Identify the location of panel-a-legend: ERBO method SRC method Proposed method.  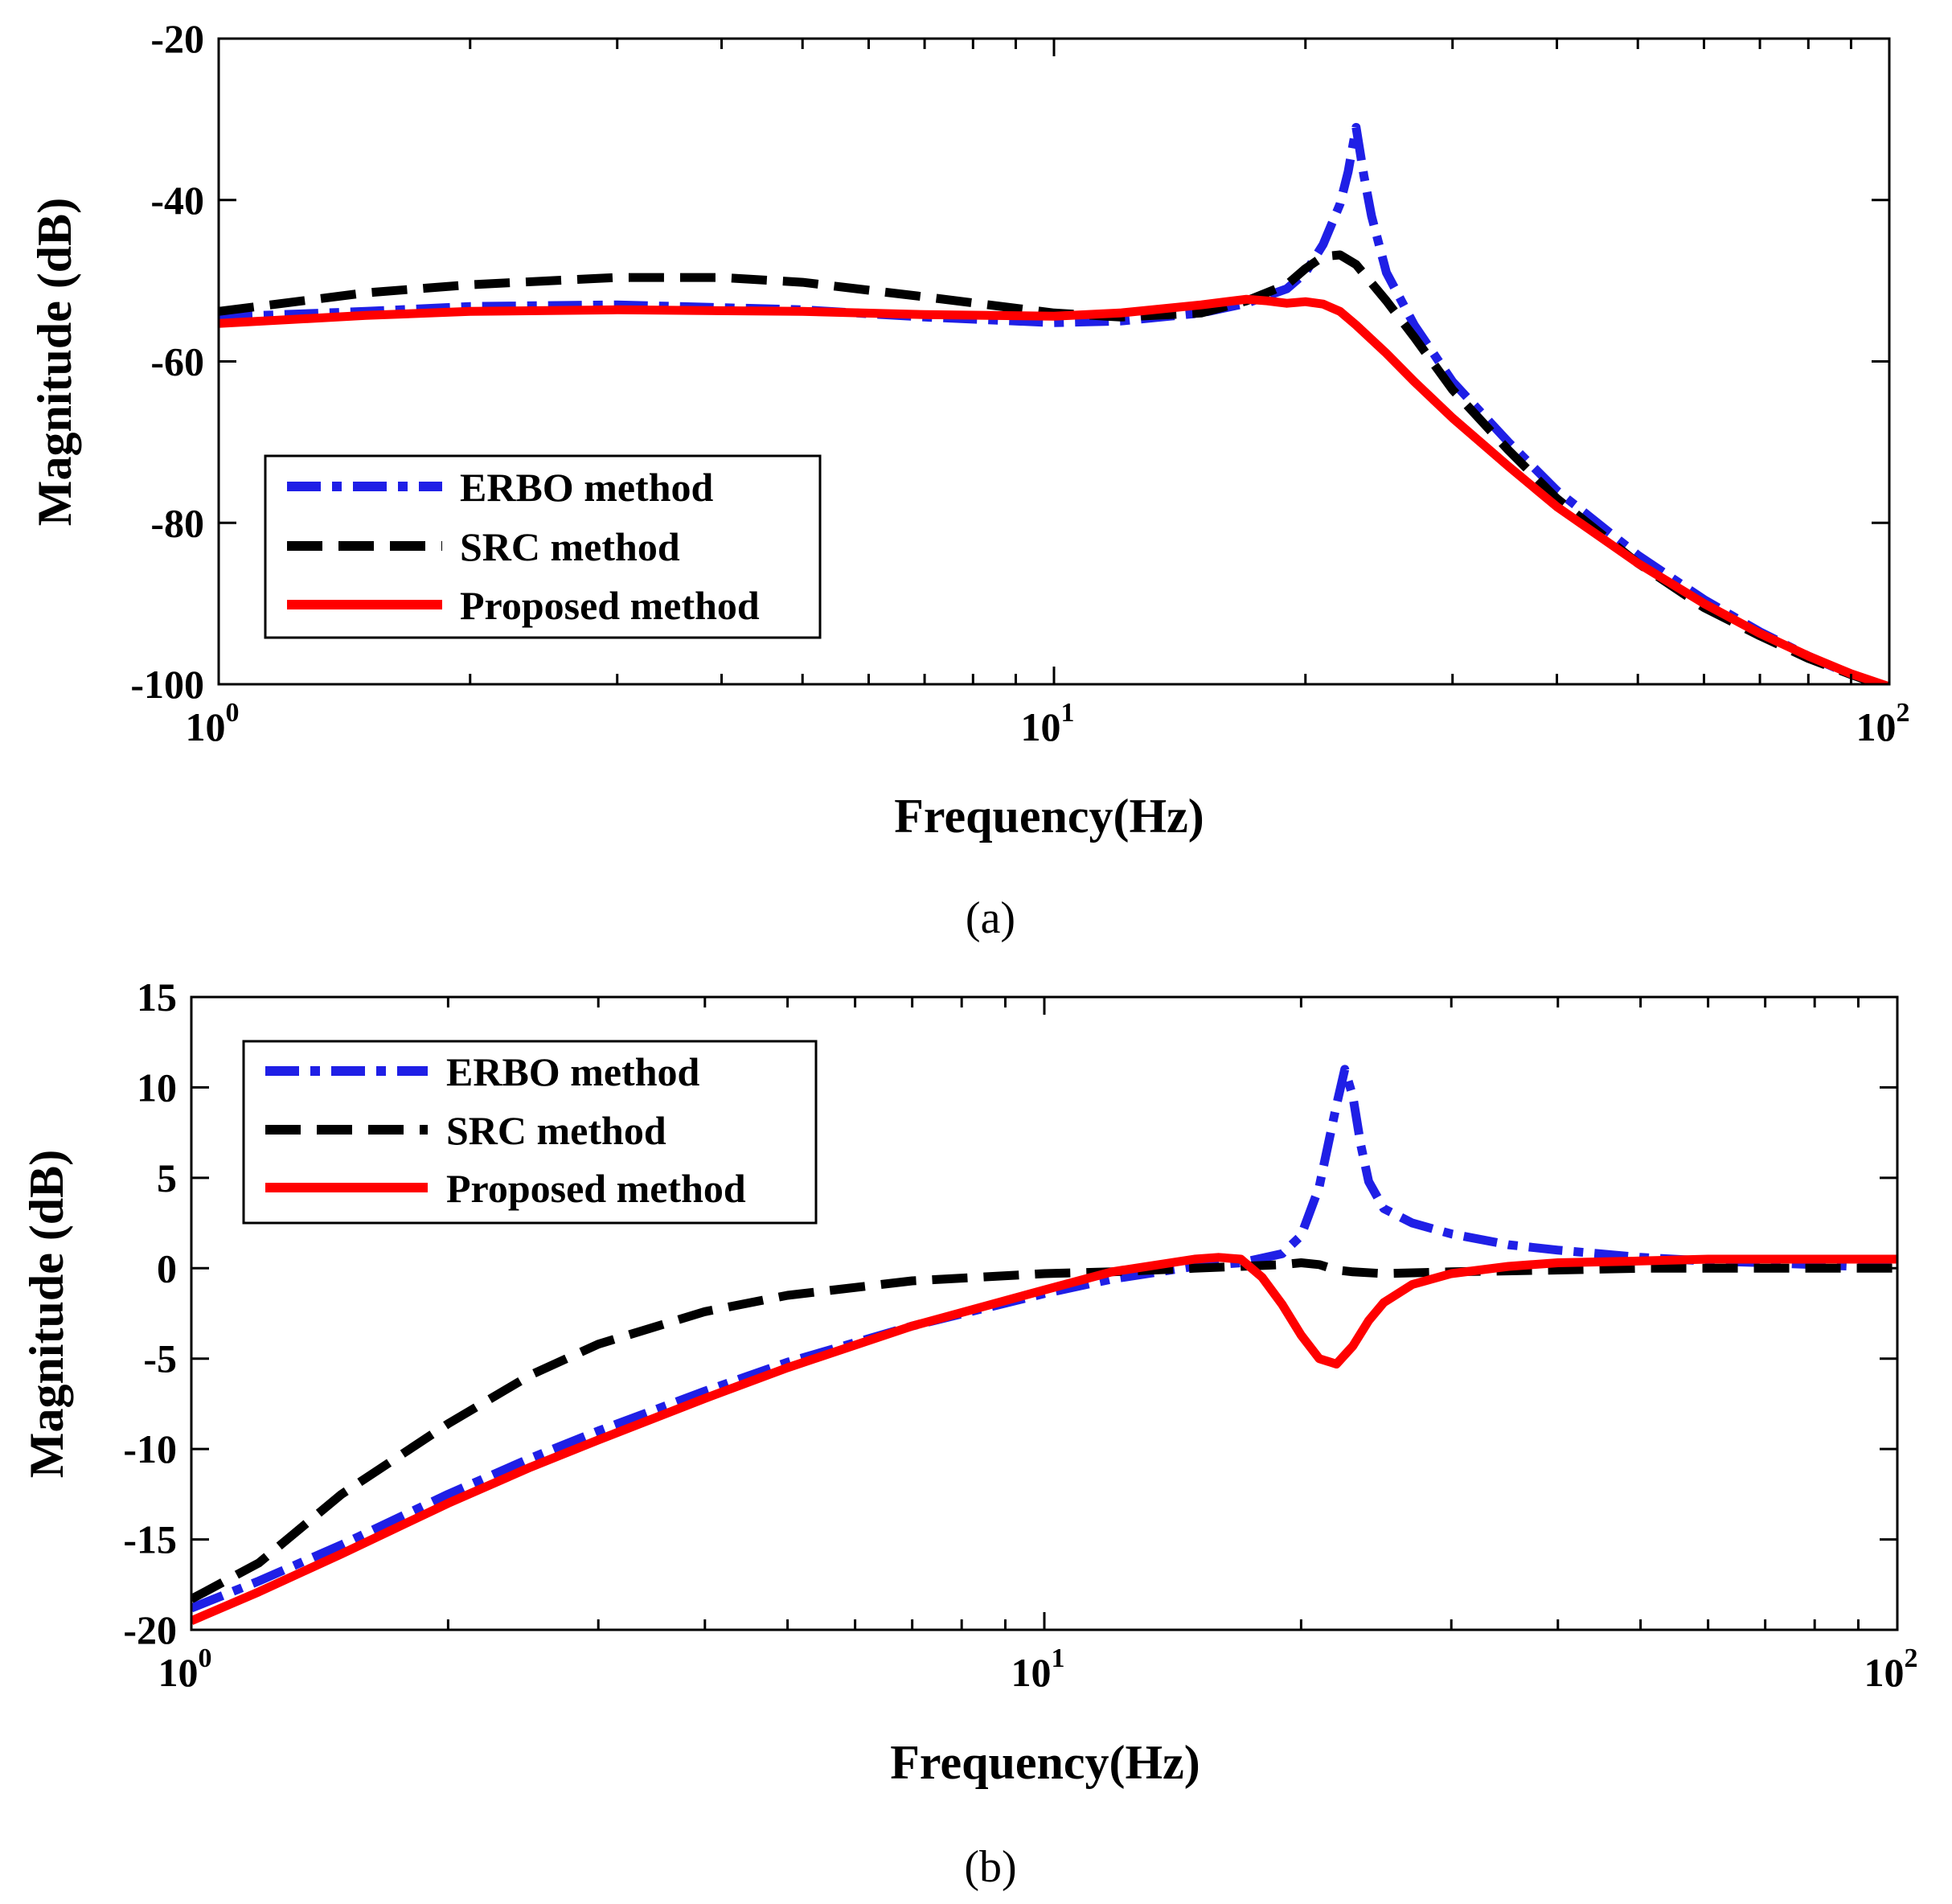
(543, 546).